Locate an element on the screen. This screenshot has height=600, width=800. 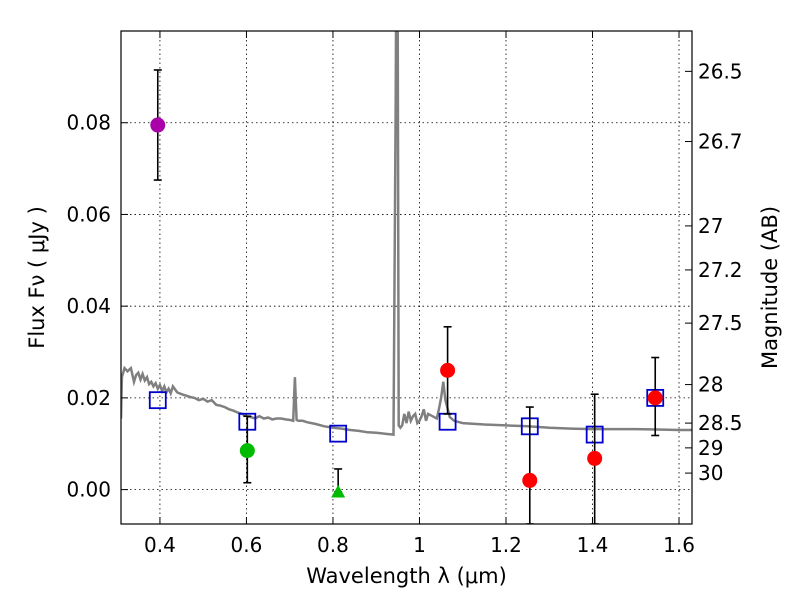
x-tick-label-6: 1.6 is located at coordinates (679, 545).